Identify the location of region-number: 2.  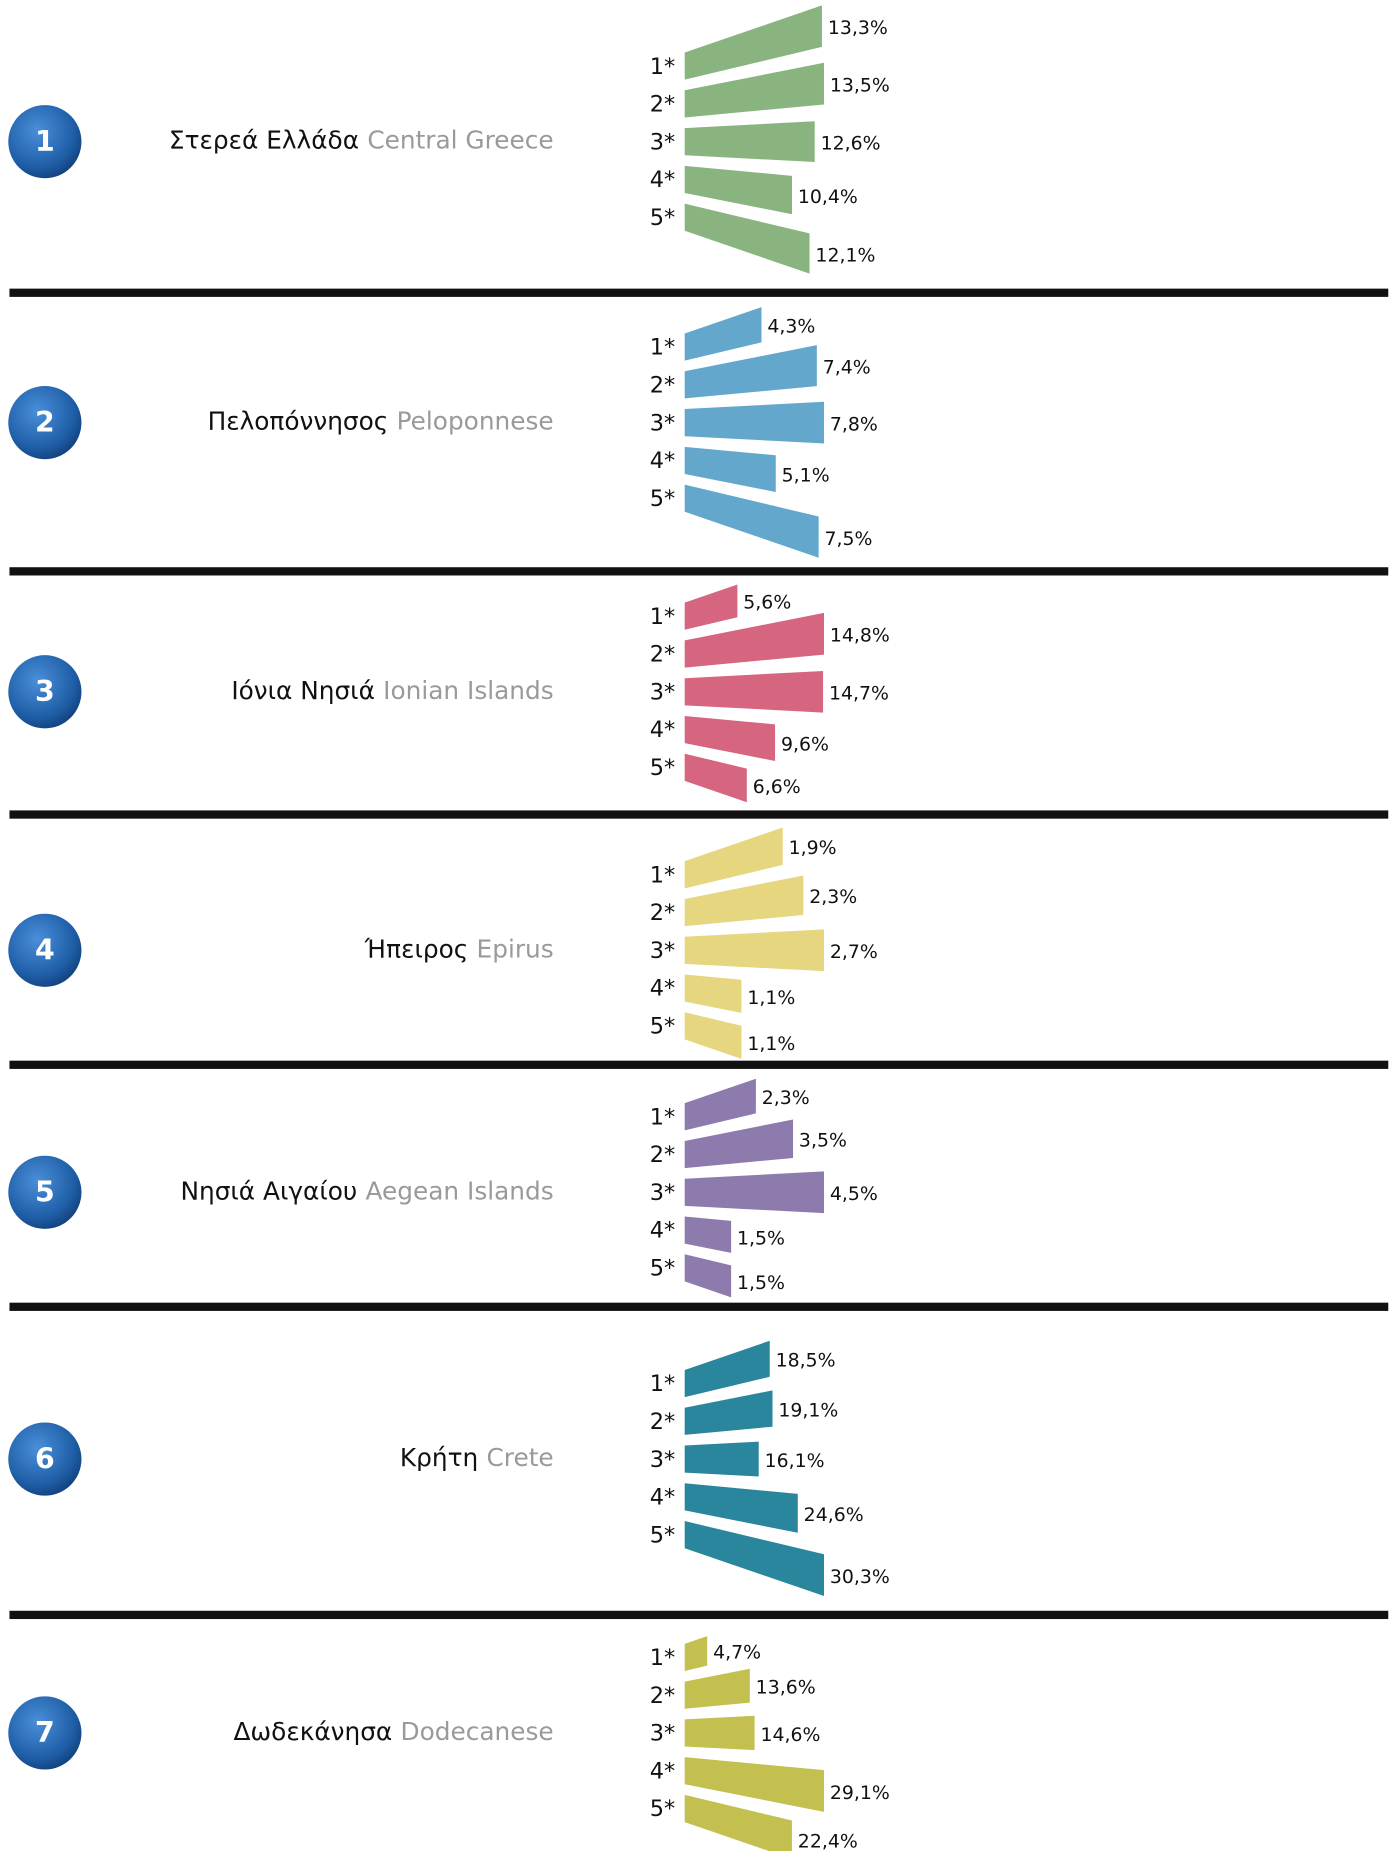
(45, 422).